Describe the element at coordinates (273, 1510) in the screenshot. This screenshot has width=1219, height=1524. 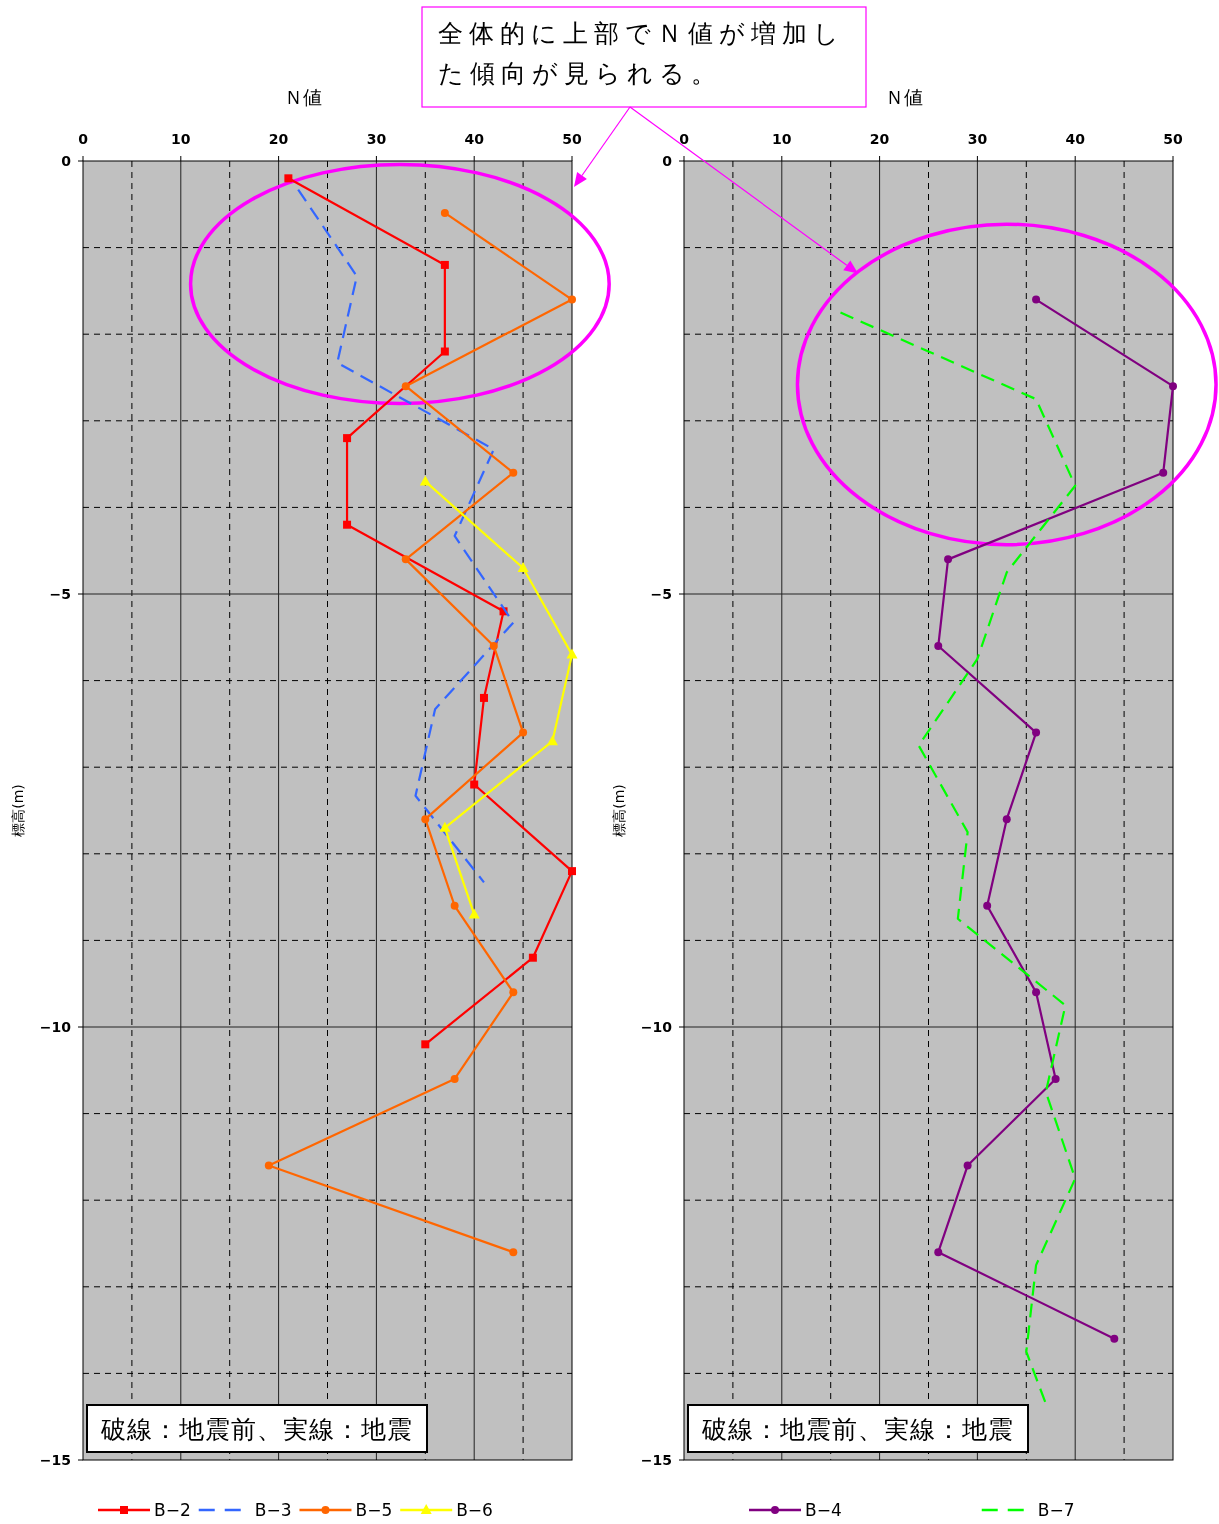
I see `legend-label: B−3` at that location.